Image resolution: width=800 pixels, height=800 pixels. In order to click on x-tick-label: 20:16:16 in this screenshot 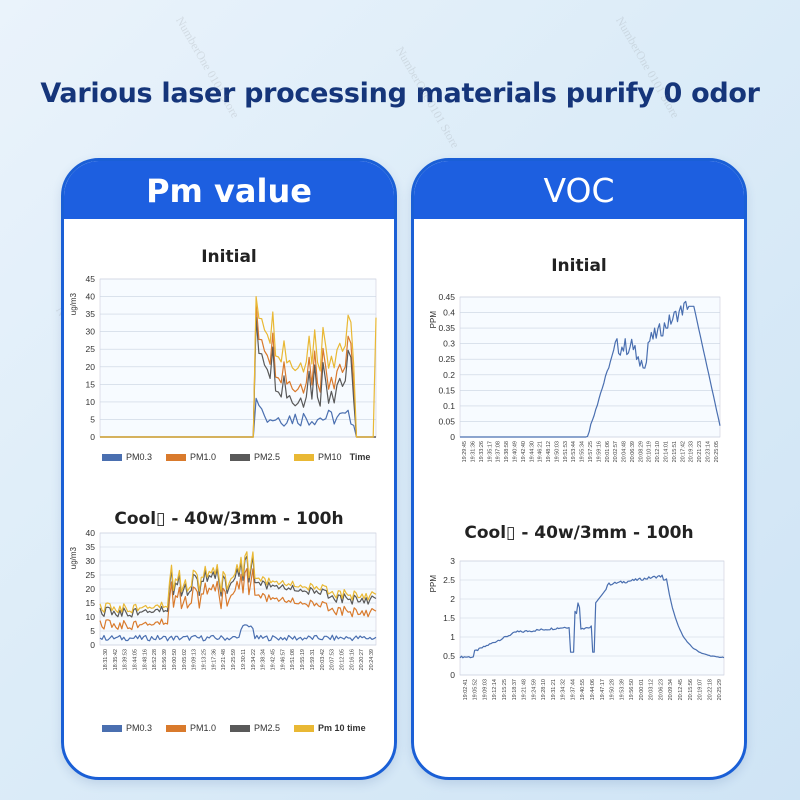, I will do `click(352, 659)`.